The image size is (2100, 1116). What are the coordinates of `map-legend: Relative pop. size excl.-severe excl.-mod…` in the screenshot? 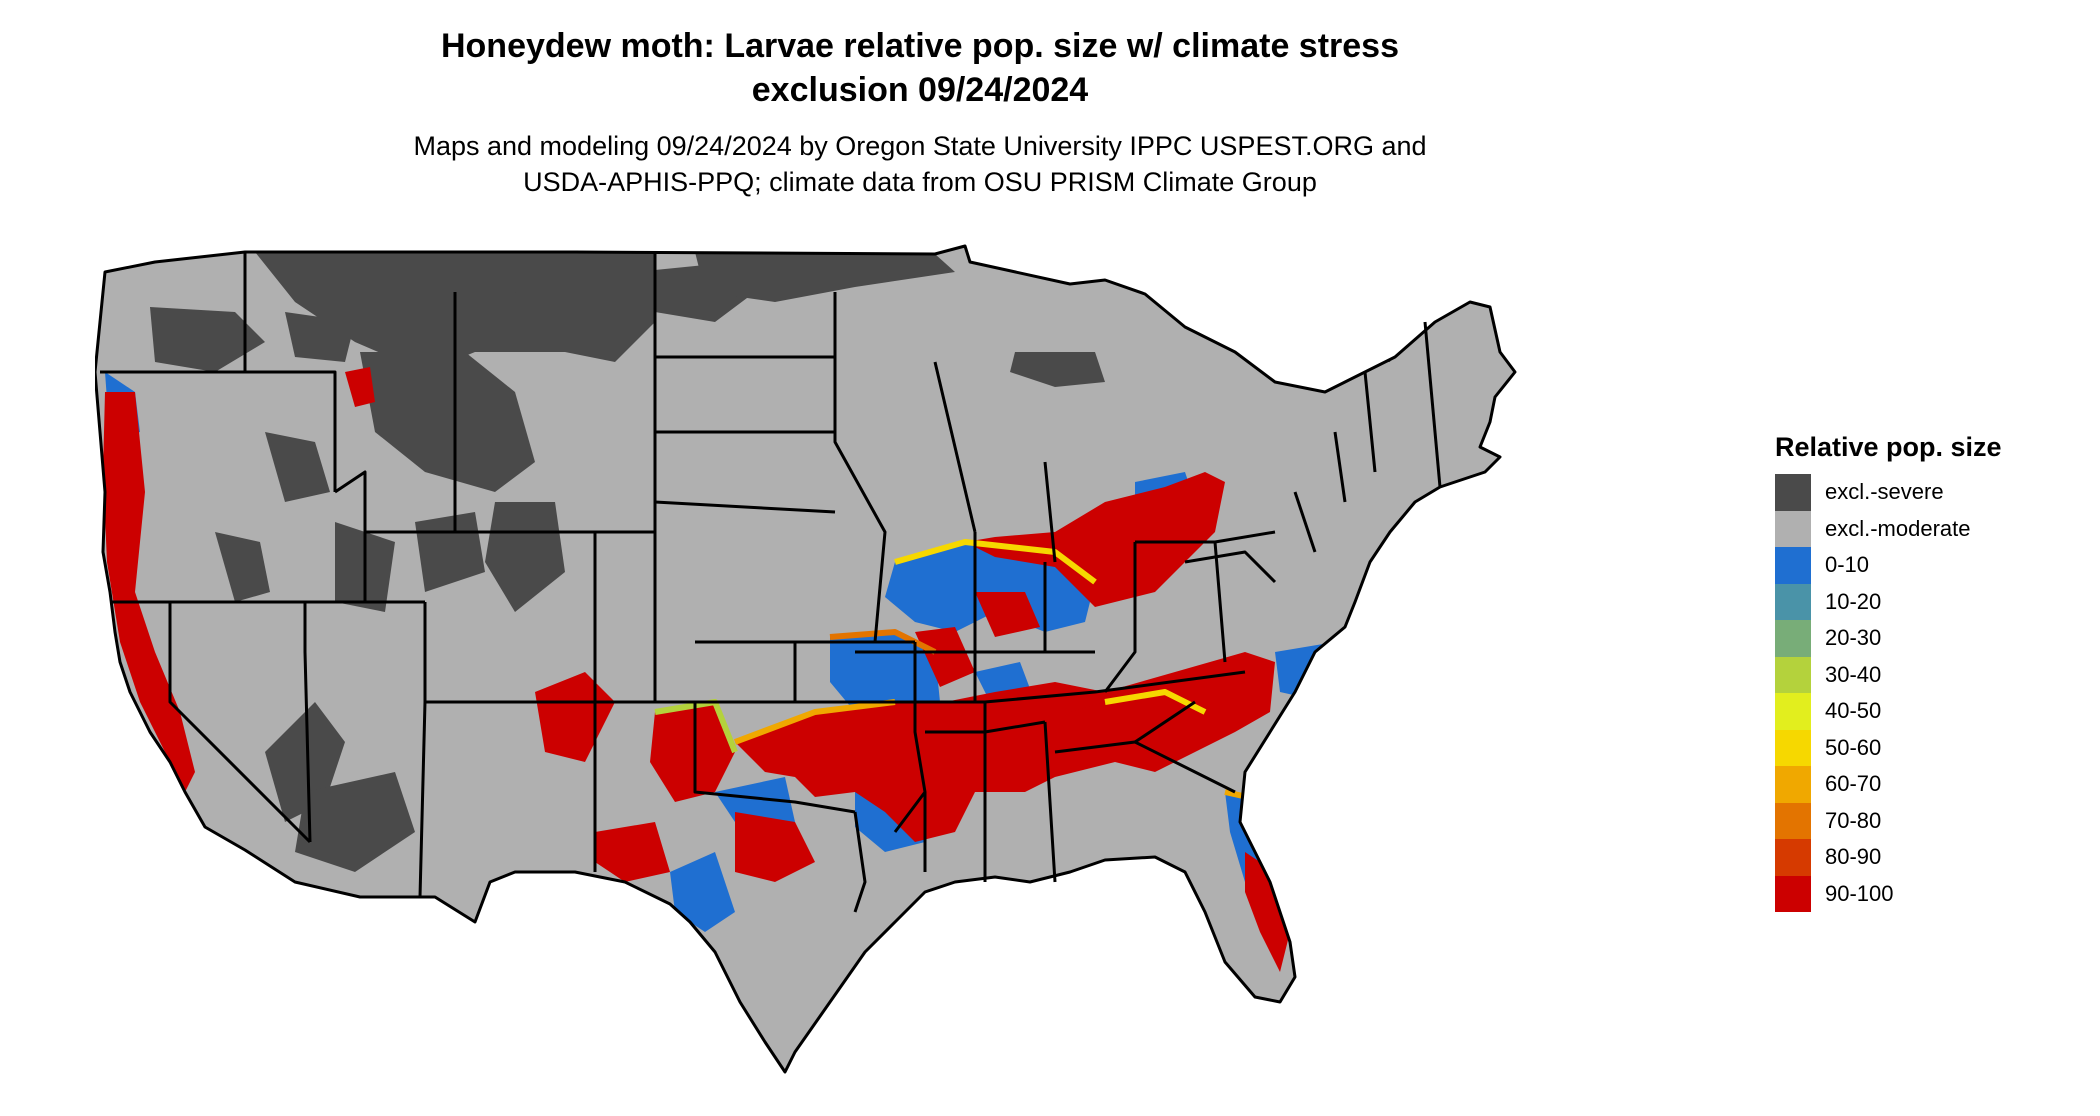 It's located at (1925, 671).